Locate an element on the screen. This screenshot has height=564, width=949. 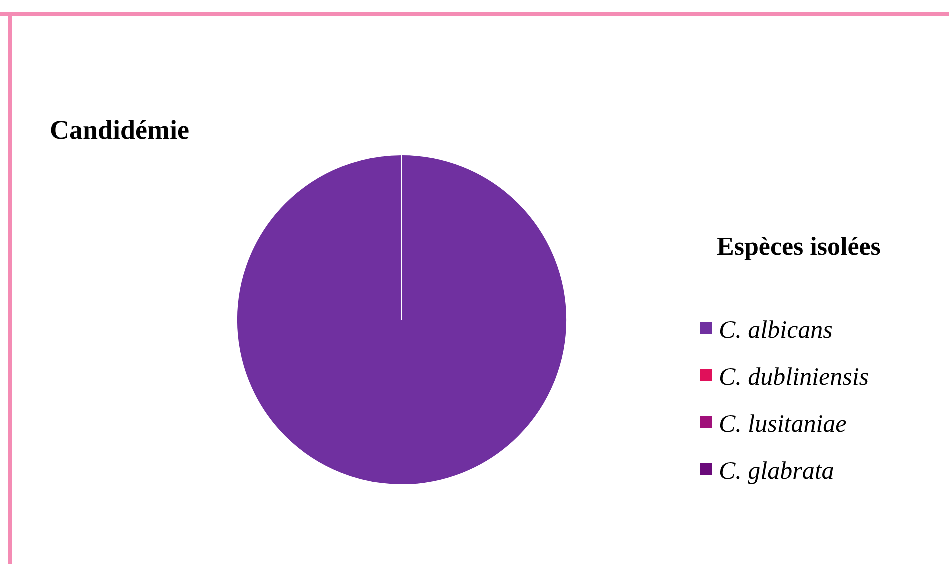
legend-label: C. albicans is located at coordinates (776, 330).